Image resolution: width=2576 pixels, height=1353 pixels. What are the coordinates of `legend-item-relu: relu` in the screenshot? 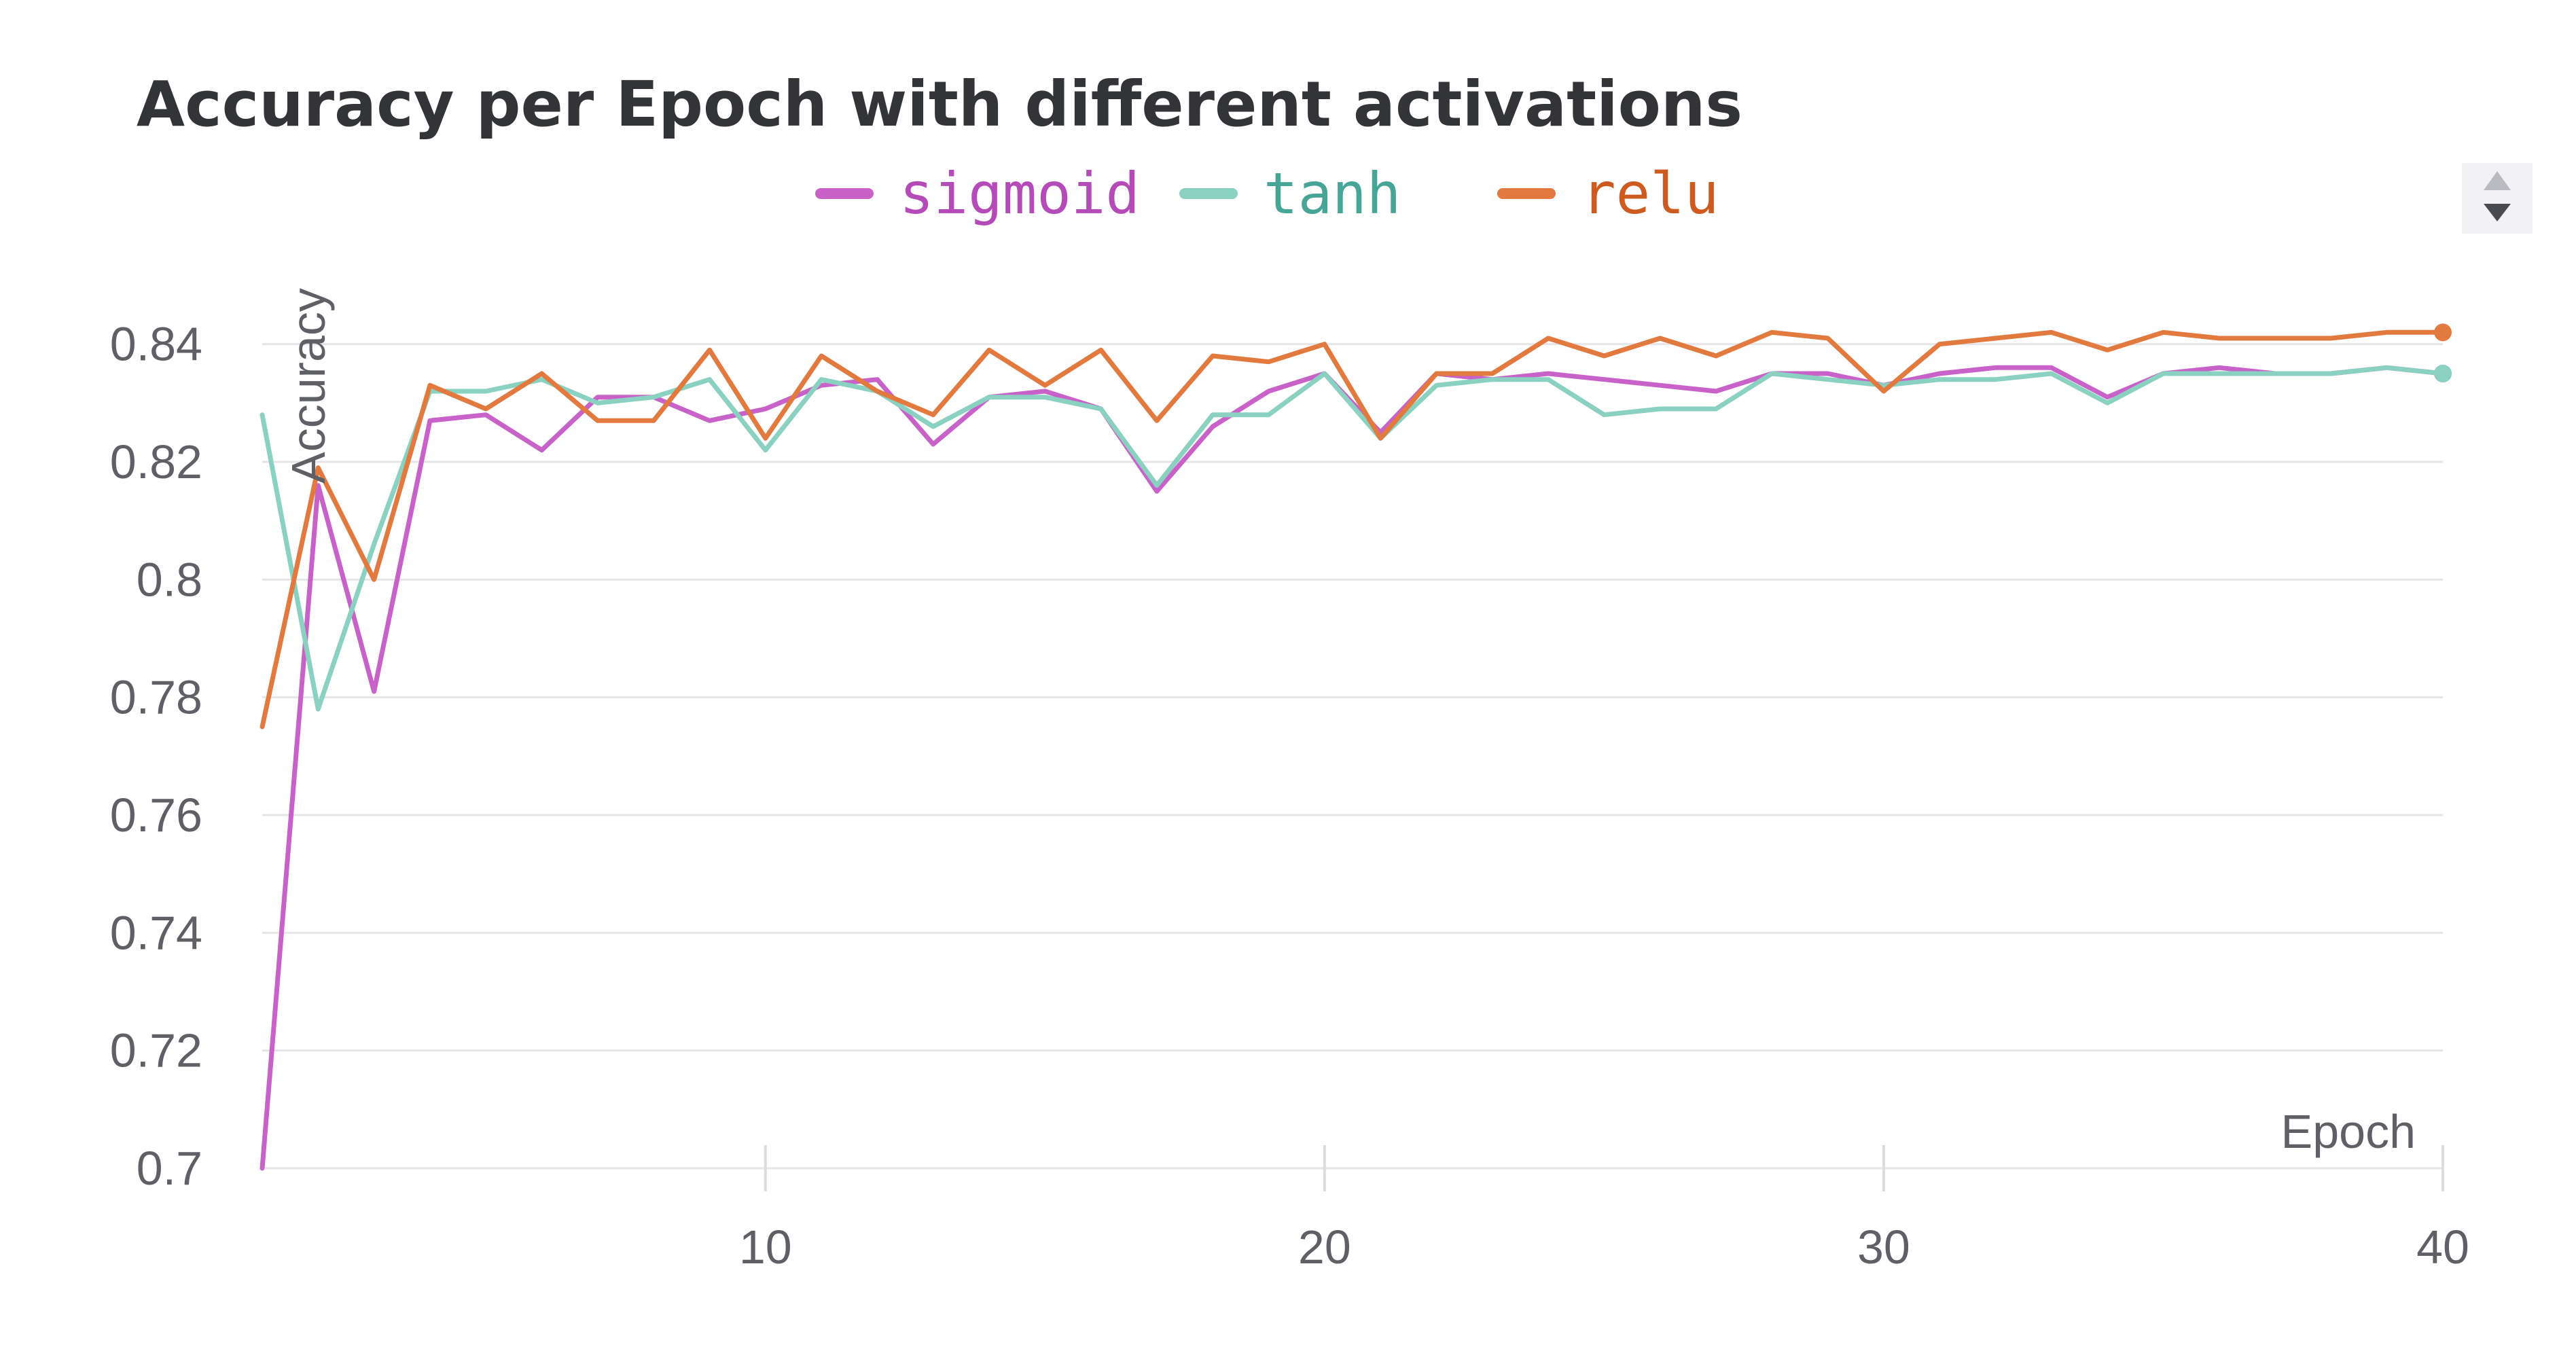 It's located at (1608, 193).